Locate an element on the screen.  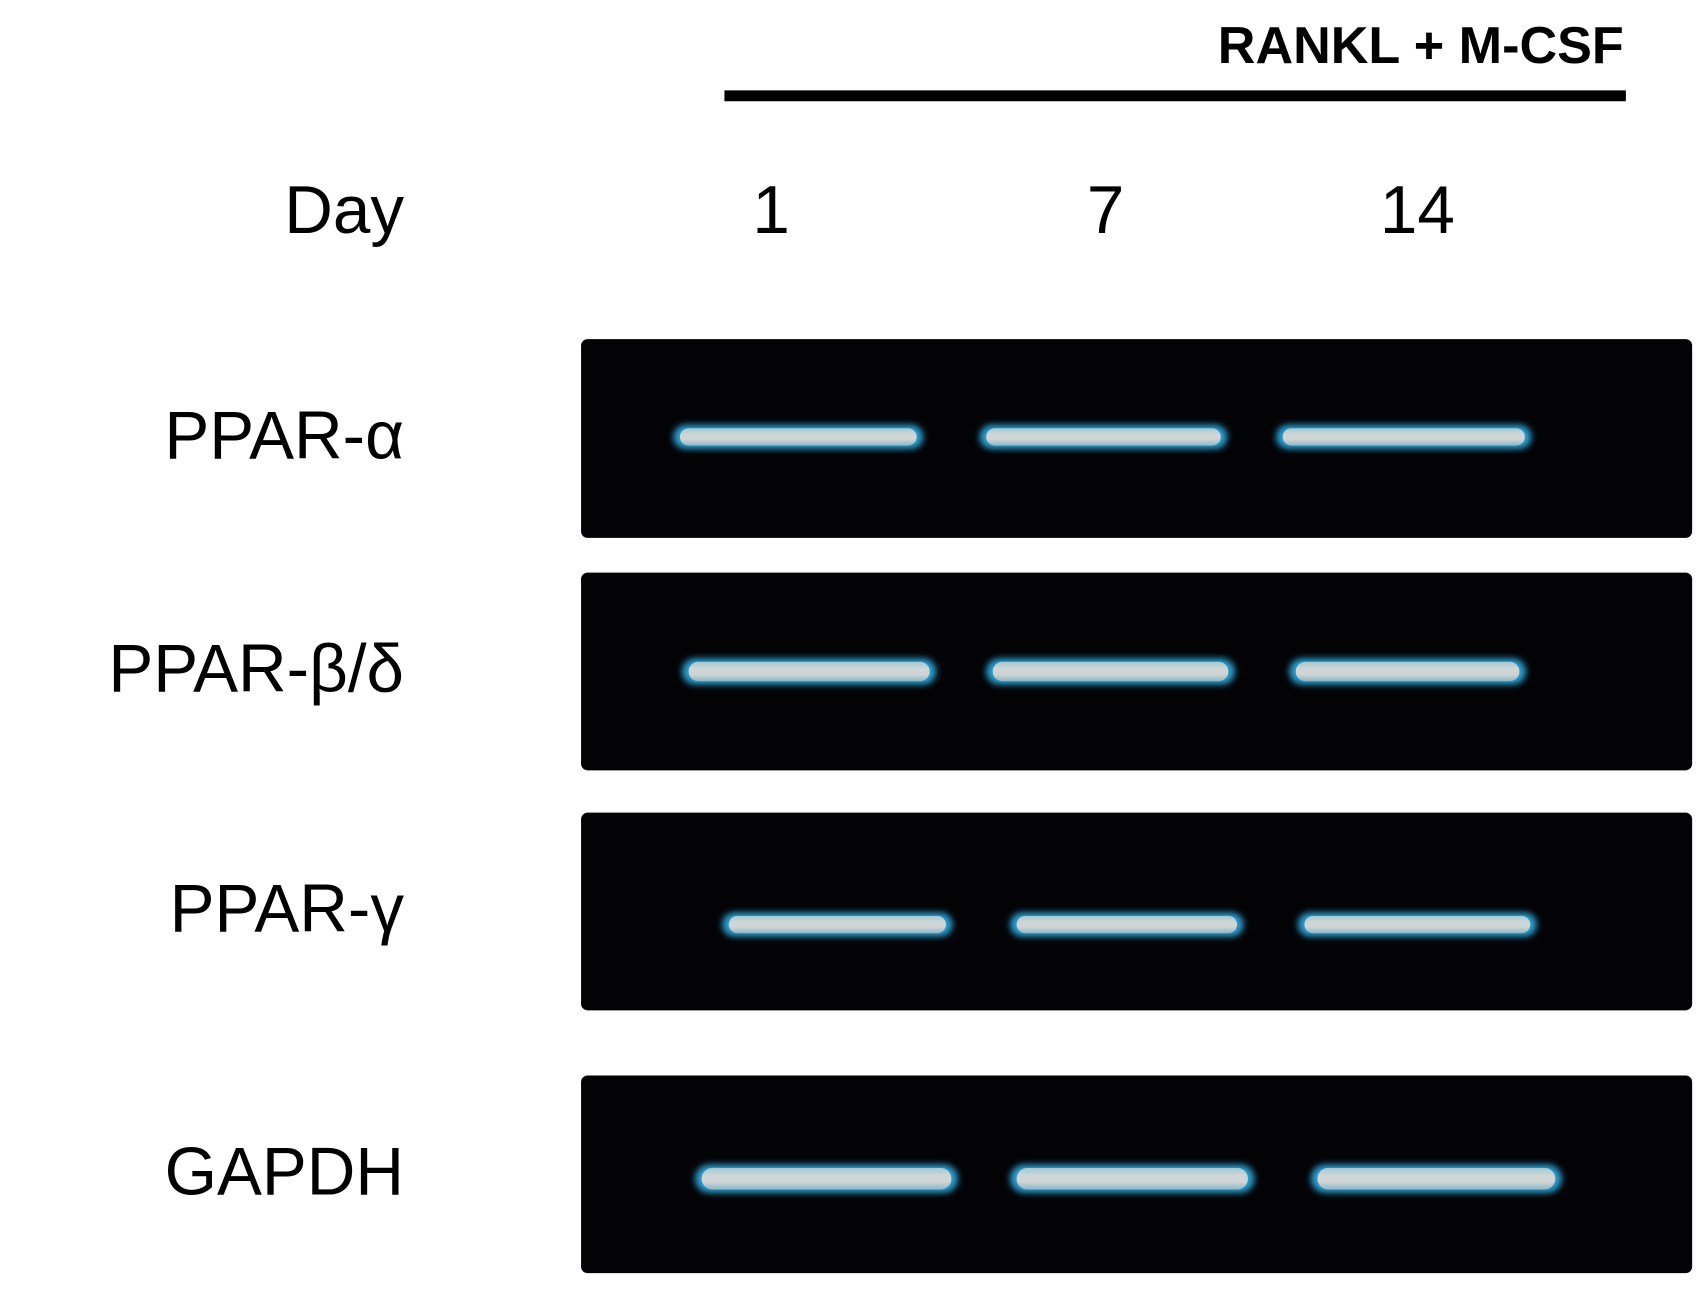
gene-label: PPAR-α is located at coordinates (284, 435).